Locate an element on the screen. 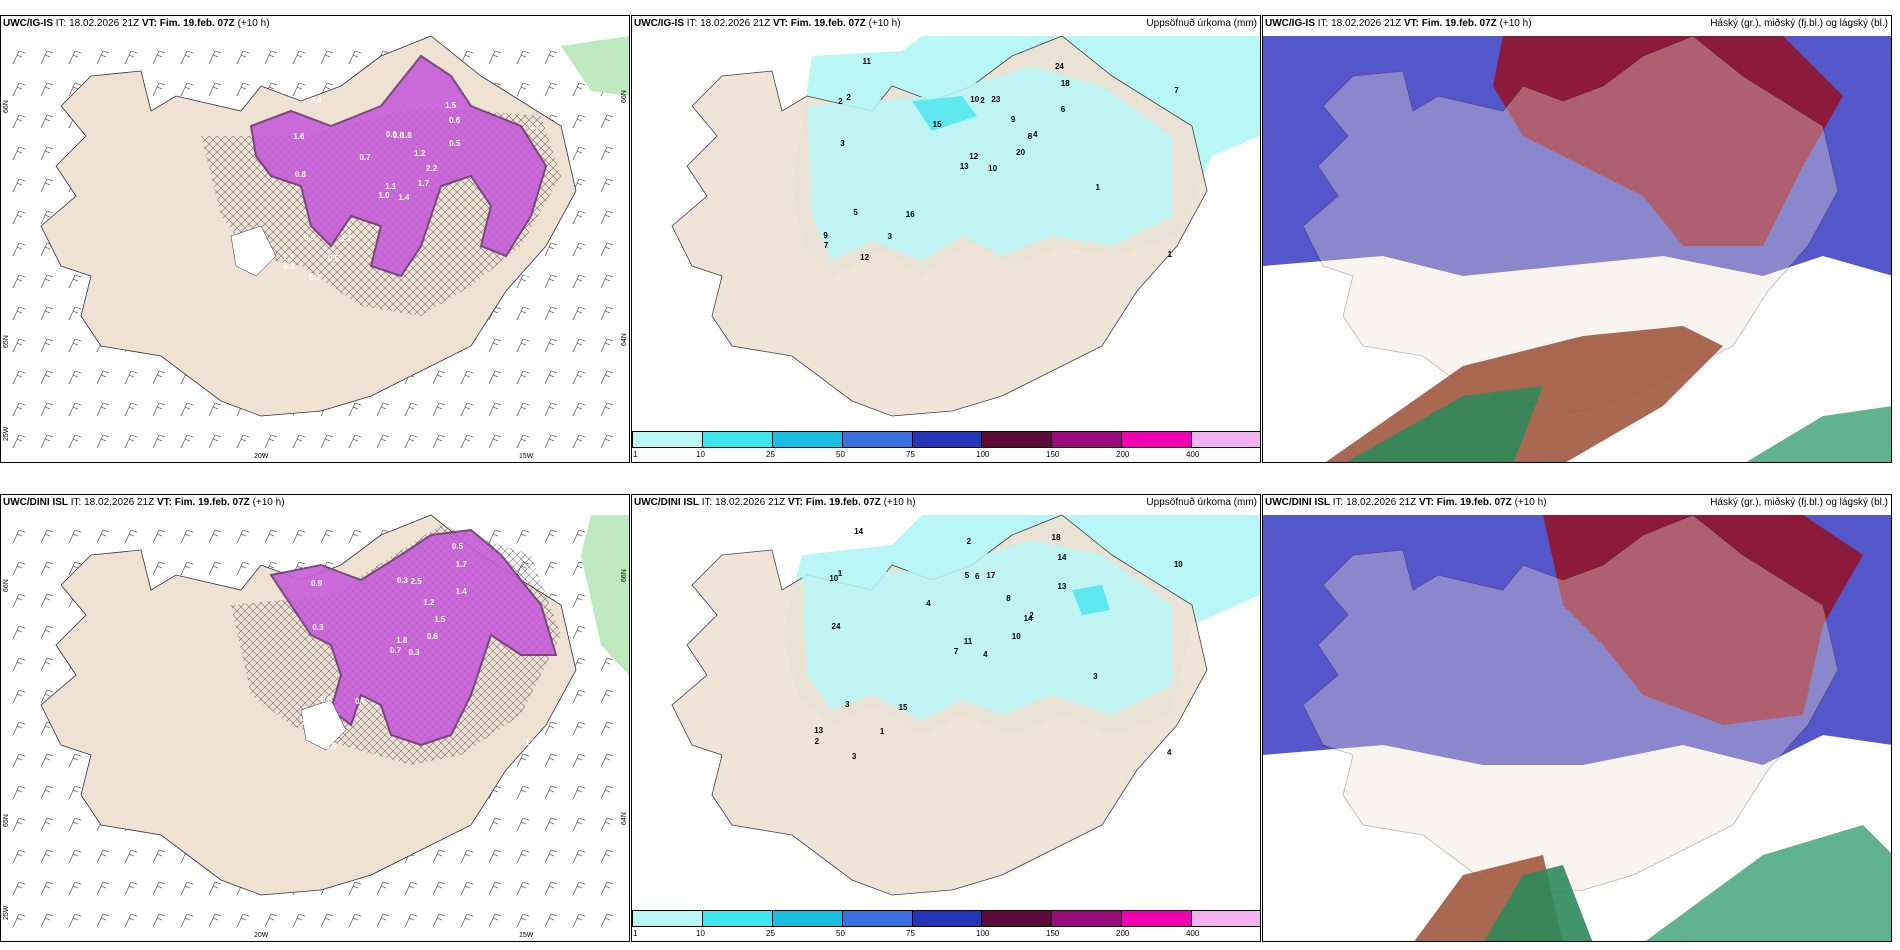 The image size is (1900, 950). map-value-label: 2.0 is located at coordinates (307, 723).